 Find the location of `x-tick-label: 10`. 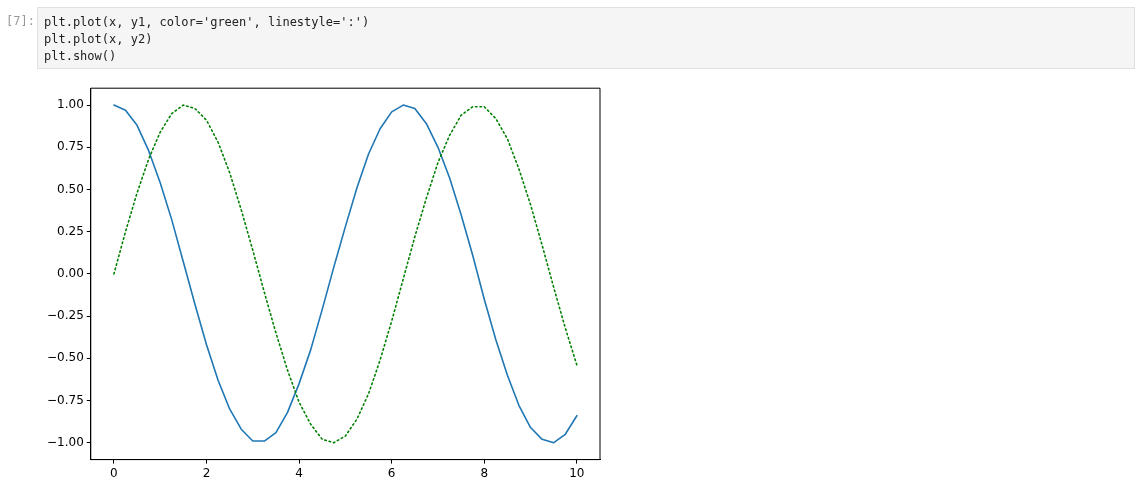

x-tick-label: 10 is located at coordinates (577, 472).